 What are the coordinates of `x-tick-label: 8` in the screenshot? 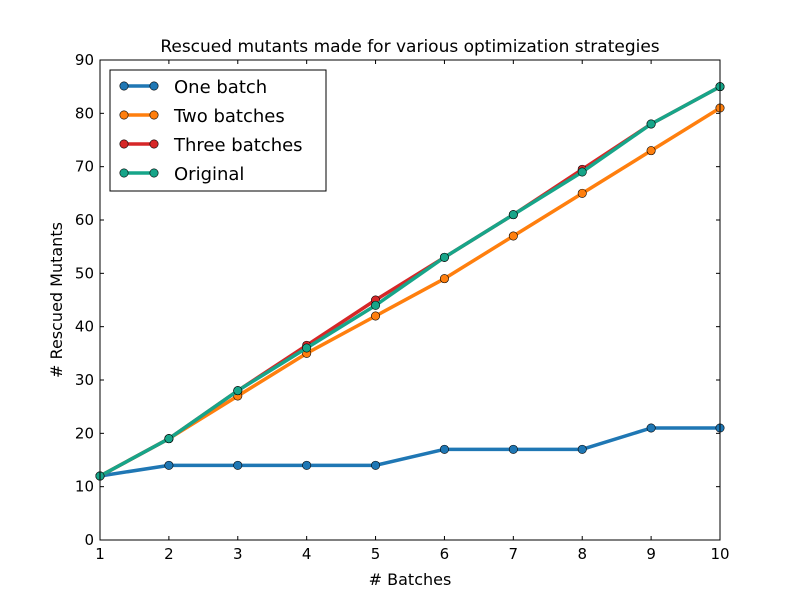 It's located at (582, 554).